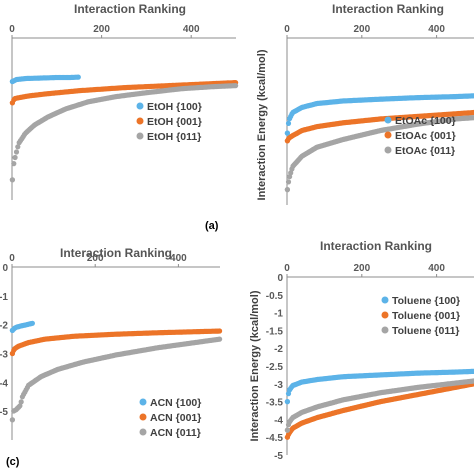 The width and height of the screenshot is (474, 474). Describe the element at coordinates (436, 29) in the screenshot. I see `x-tick-label-b: 400` at that location.